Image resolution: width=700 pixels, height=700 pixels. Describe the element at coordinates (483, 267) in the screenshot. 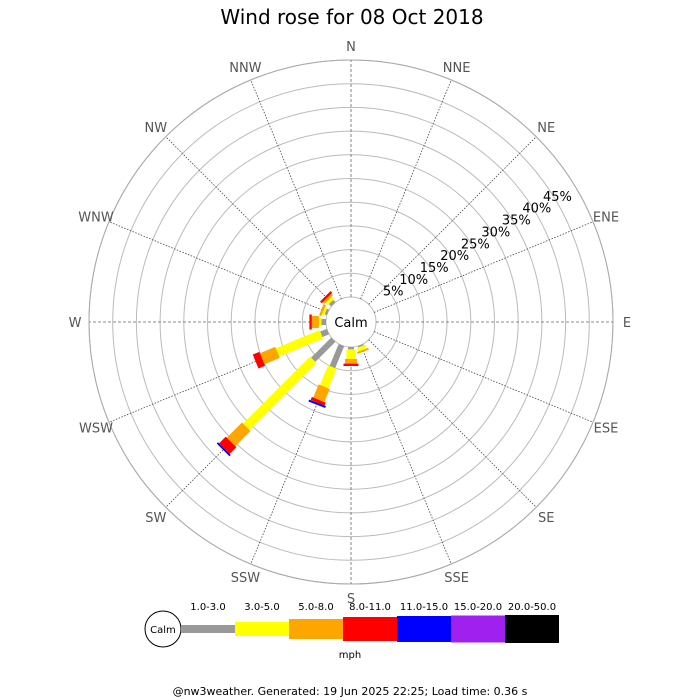

I see `spoke-ene` at that location.